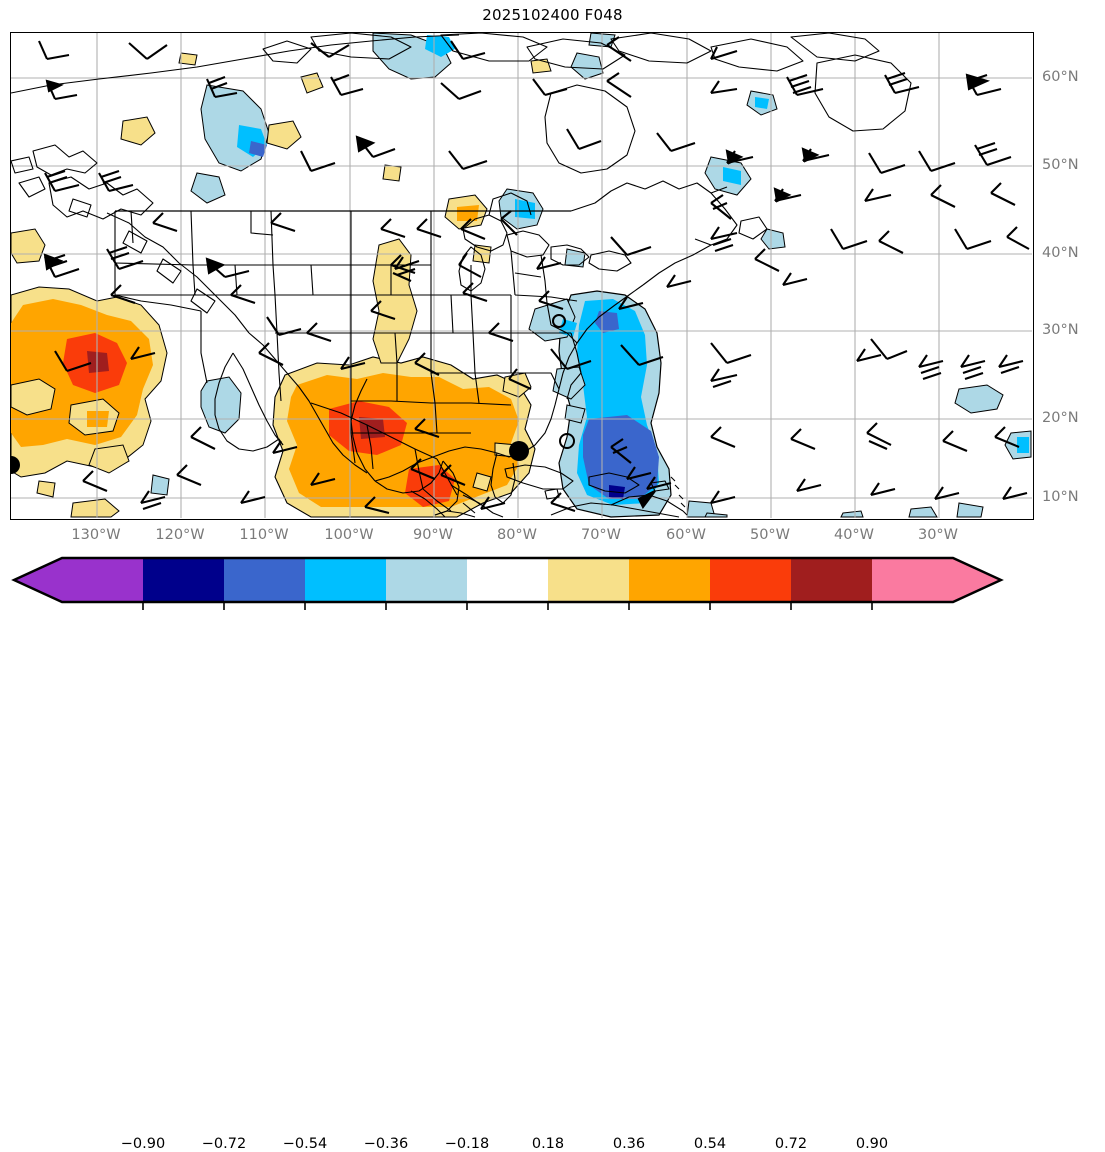 The width and height of the screenshot is (1105, 1152). Describe the element at coordinates (938, 535) in the screenshot. I see `lon-tick-30w: 30°W` at that location.